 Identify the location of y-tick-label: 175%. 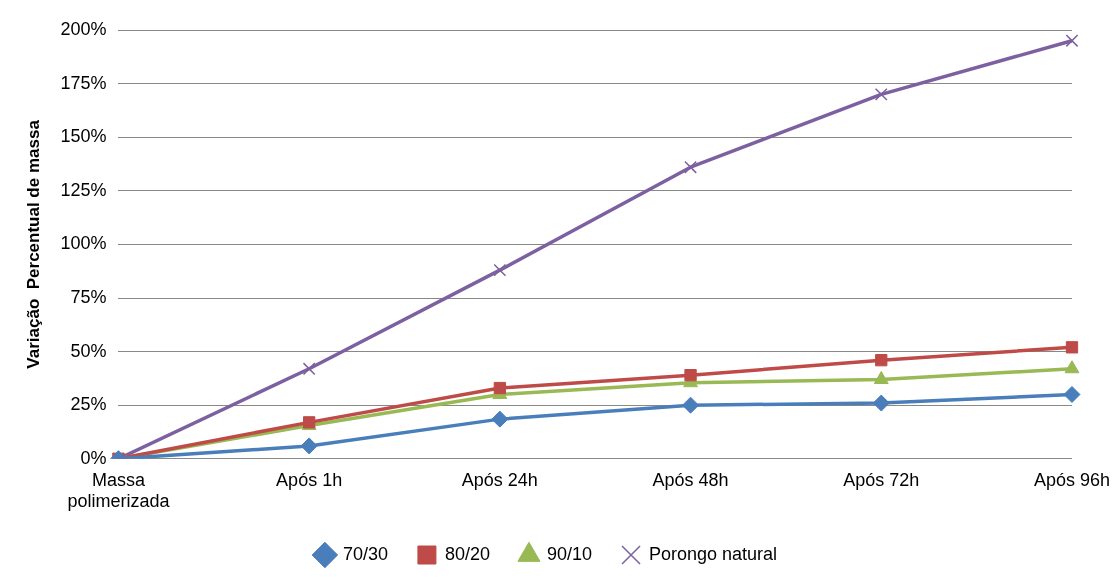
(83, 82).